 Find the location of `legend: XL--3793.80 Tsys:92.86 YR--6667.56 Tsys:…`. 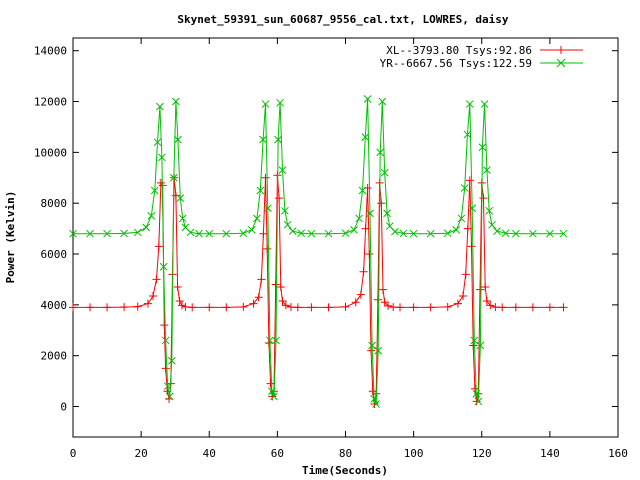

legend: XL--3793.80 Tsys:92.86 YR--6667.56 Tsys:… is located at coordinates (481, 57).